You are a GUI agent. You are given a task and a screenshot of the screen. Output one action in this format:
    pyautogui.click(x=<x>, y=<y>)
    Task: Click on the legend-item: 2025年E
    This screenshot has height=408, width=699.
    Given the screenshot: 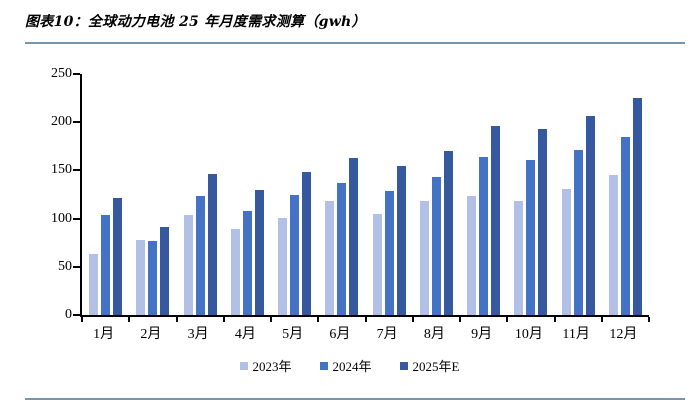 What is the action you would take?
    pyautogui.click(x=429, y=365)
    